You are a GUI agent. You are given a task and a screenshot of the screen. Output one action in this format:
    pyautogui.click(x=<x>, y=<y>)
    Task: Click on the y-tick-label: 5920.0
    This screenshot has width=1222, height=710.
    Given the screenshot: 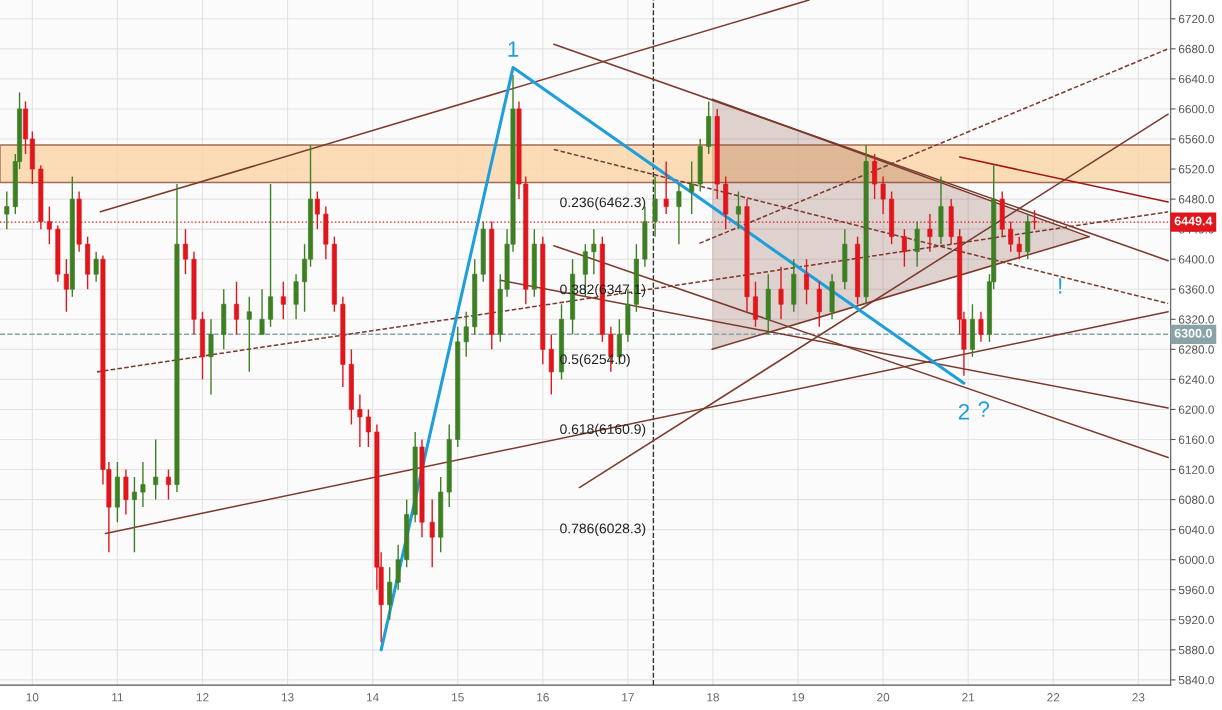 What is the action you would take?
    pyautogui.click(x=1196, y=620)
    